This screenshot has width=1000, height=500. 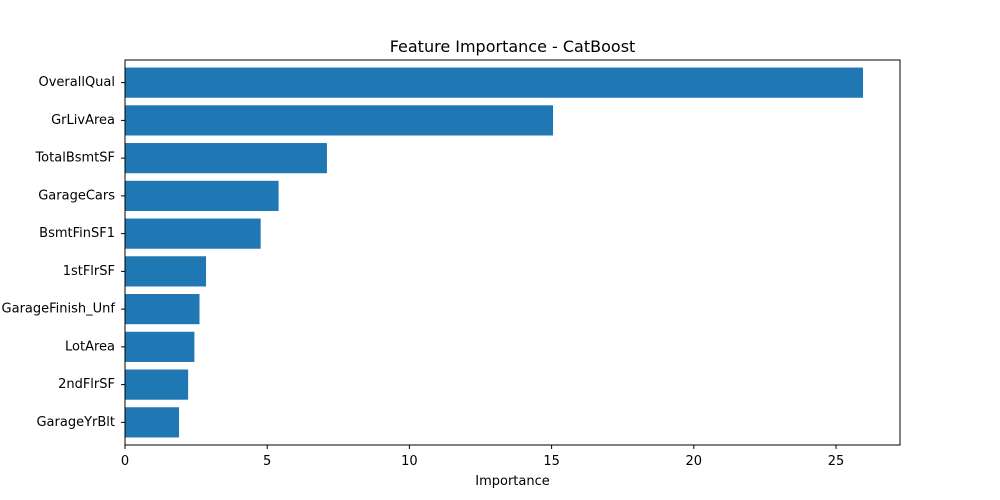 What do you see at coordinates (166, 271) in the screenshot?
I see `bar-1stflrsf` at bounding box center [166, 271].